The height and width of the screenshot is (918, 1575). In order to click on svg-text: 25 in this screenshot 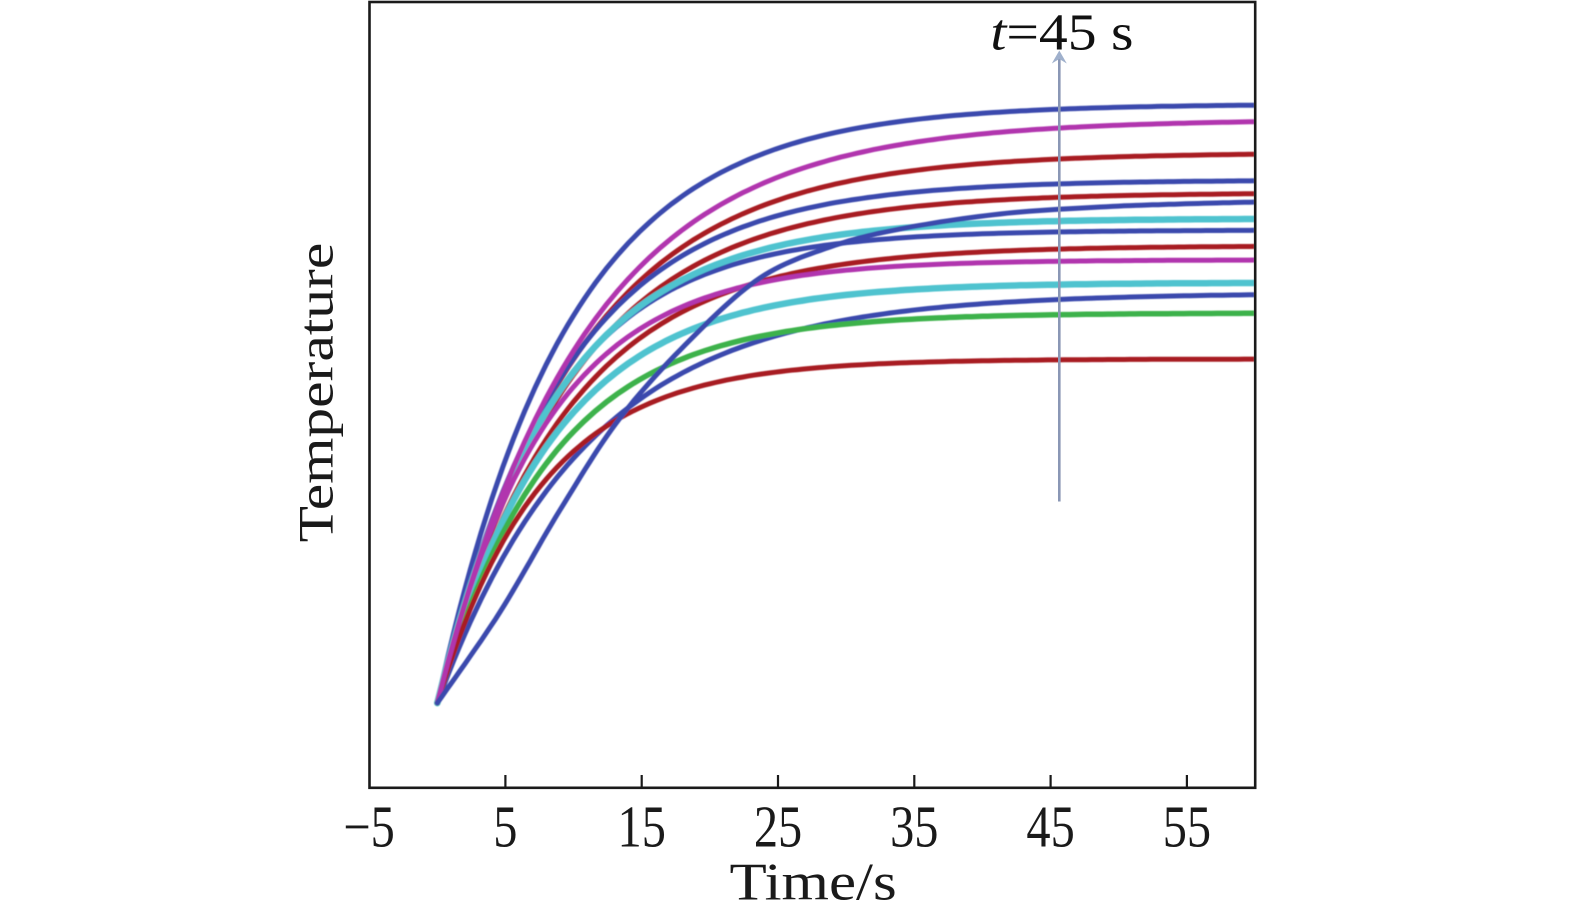, I will do `click(778, 827)`.